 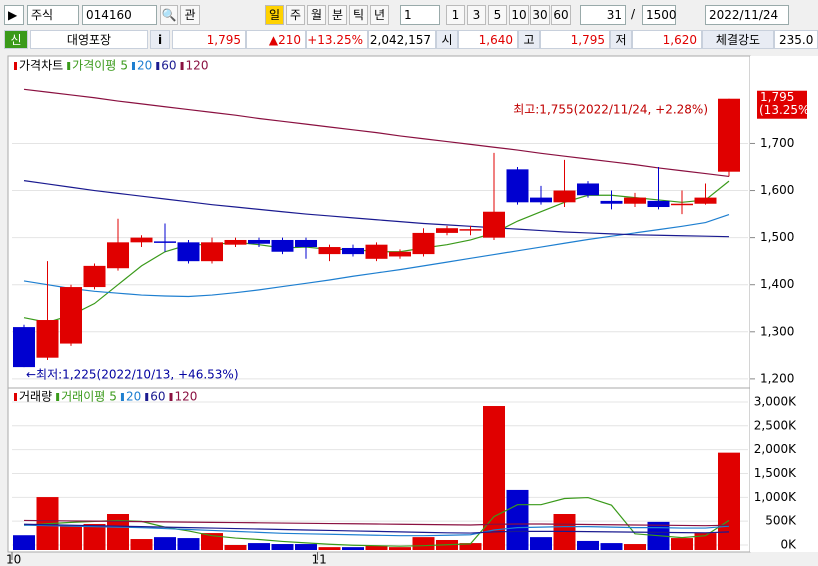 I want to click on interval-button: 5, so click(x=497, y=15).